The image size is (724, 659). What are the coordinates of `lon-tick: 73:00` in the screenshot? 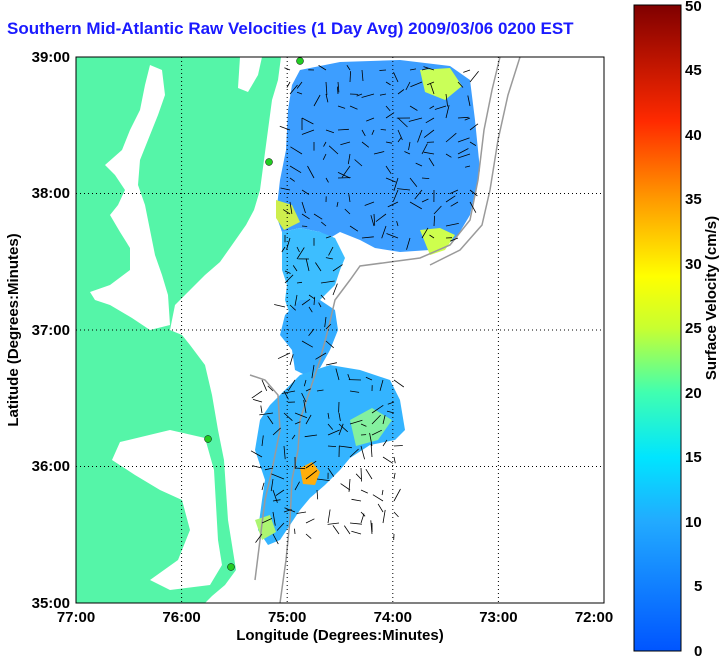 It's located at (498, 617).